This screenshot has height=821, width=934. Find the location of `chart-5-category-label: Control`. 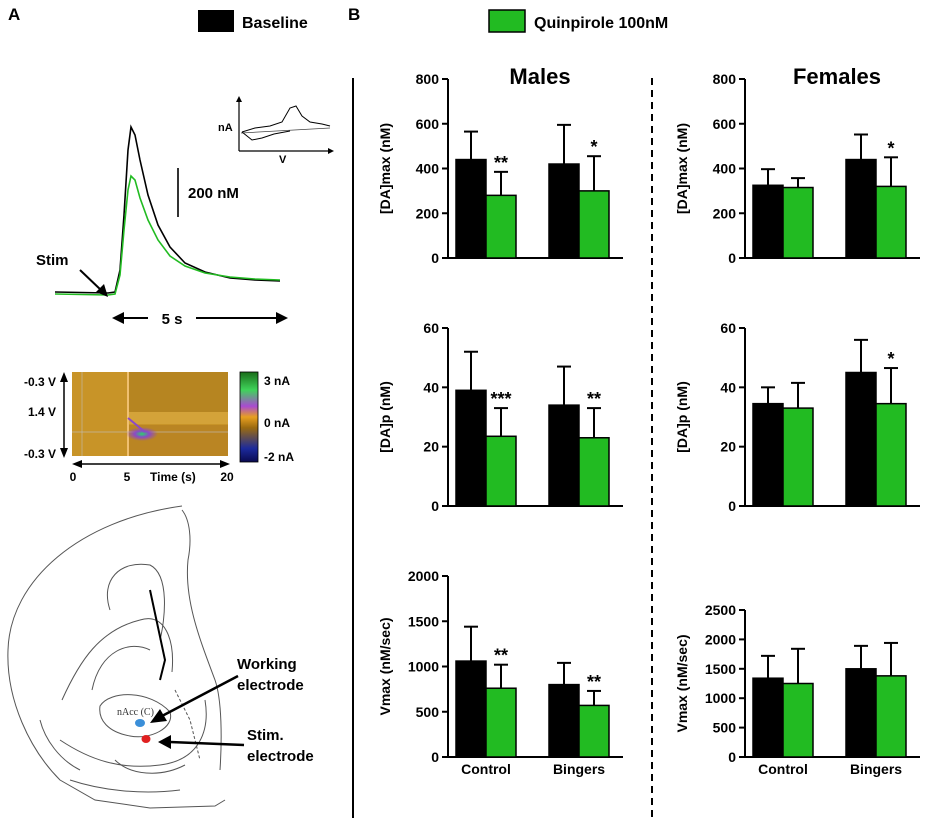

chart-5-category-label: Control is located at coordinates (486, 769).